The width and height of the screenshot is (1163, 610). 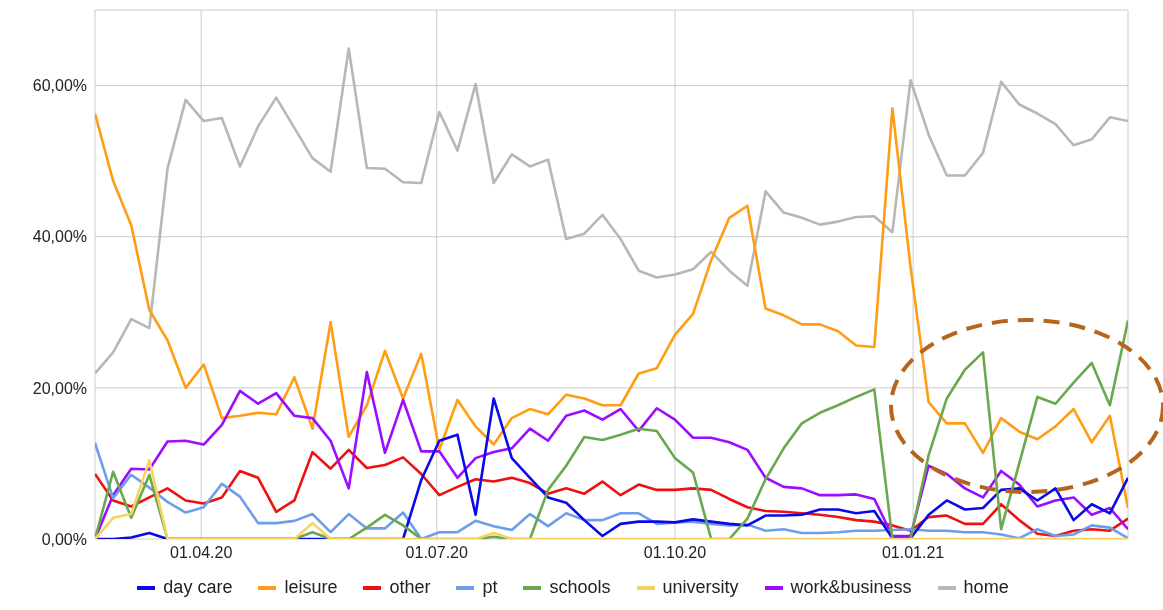 I want to click on legend-label: leisure, so click(x=311, y=587).